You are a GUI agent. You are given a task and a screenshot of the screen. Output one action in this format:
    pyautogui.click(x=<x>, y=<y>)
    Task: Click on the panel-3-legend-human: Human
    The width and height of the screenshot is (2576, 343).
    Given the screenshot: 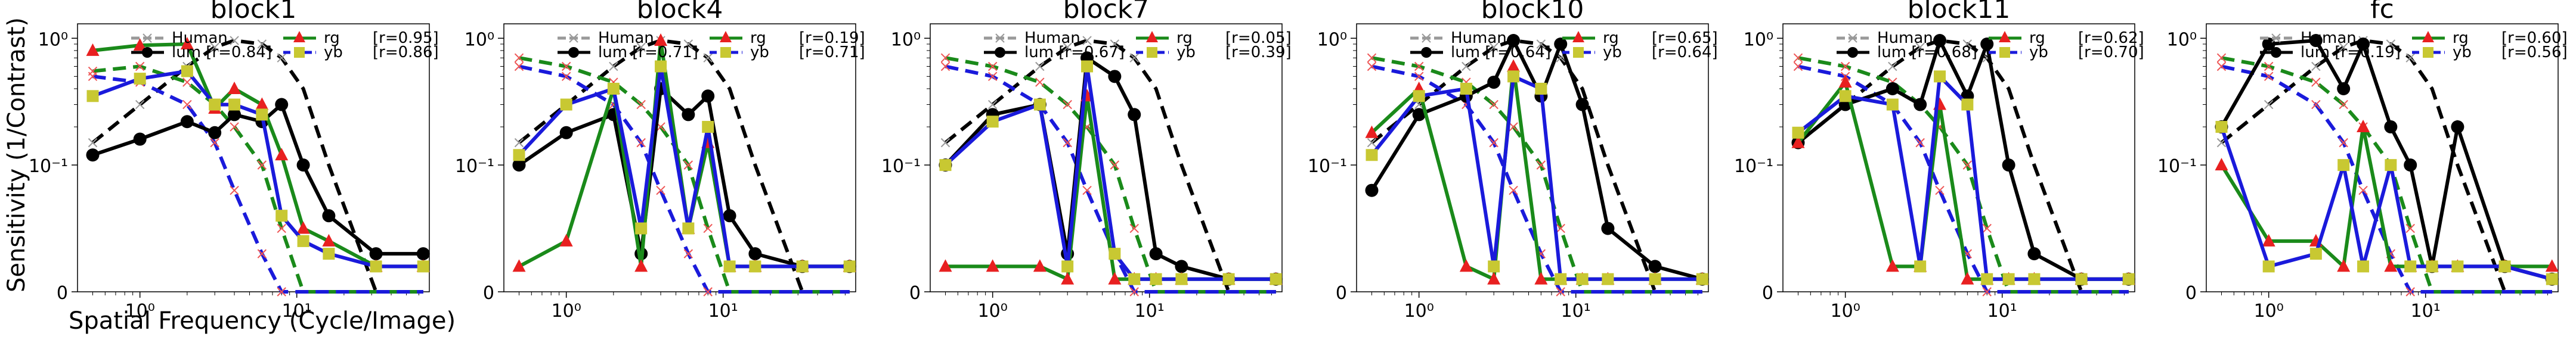 What is the action you would take?
    pyautogui.click(x=1052, y=38)
    